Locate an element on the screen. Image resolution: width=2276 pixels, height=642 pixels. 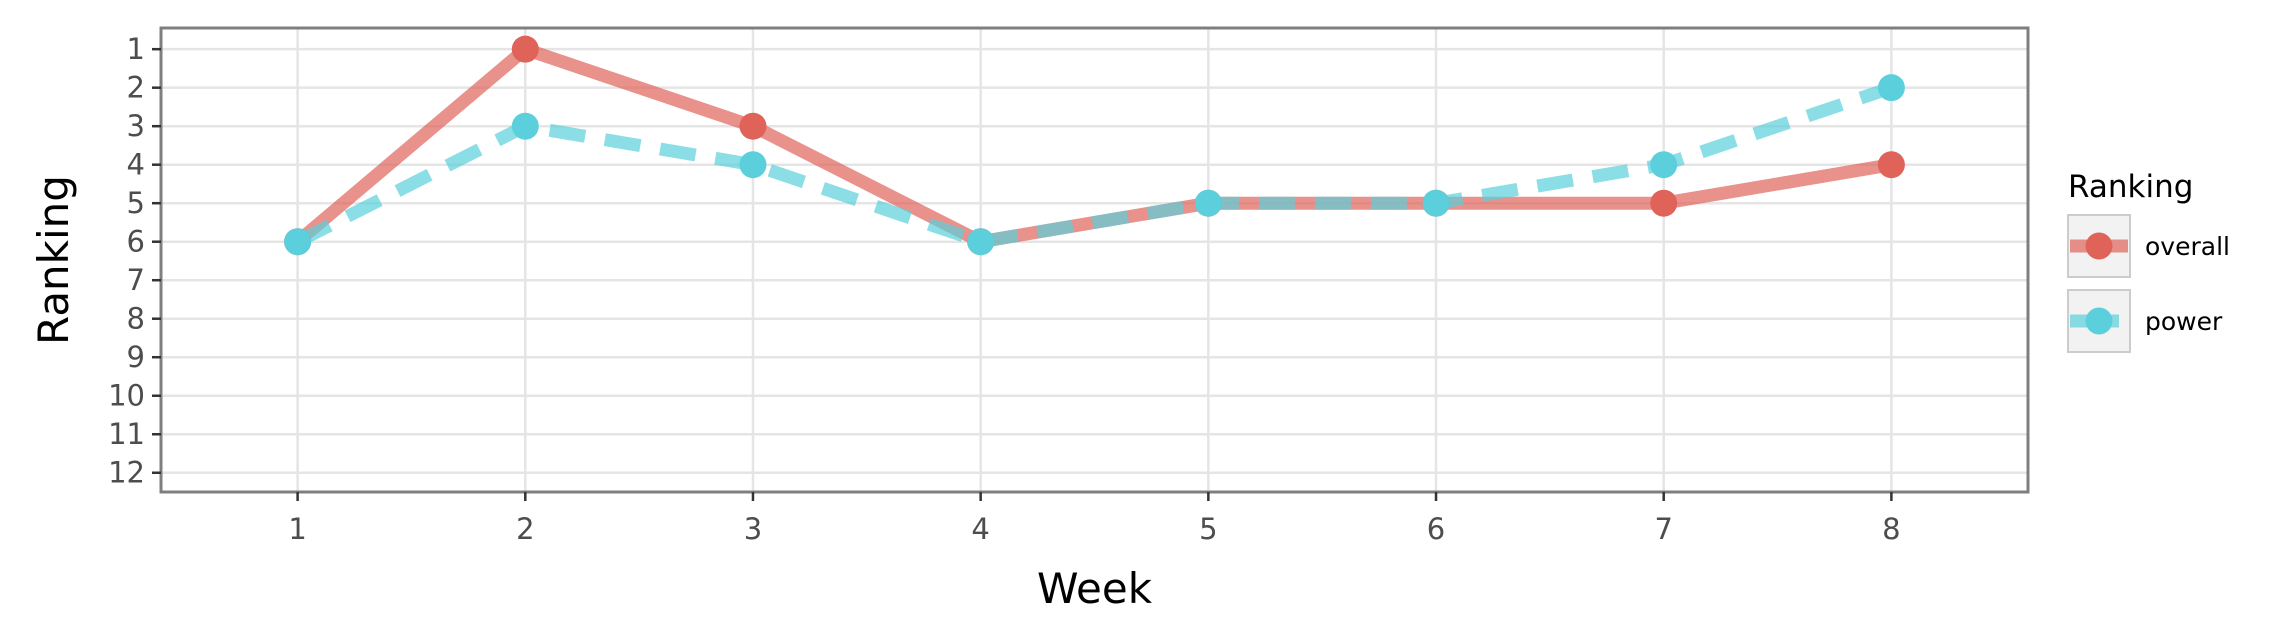
x-tick-label: 3 is located at coordinates (753, 529).